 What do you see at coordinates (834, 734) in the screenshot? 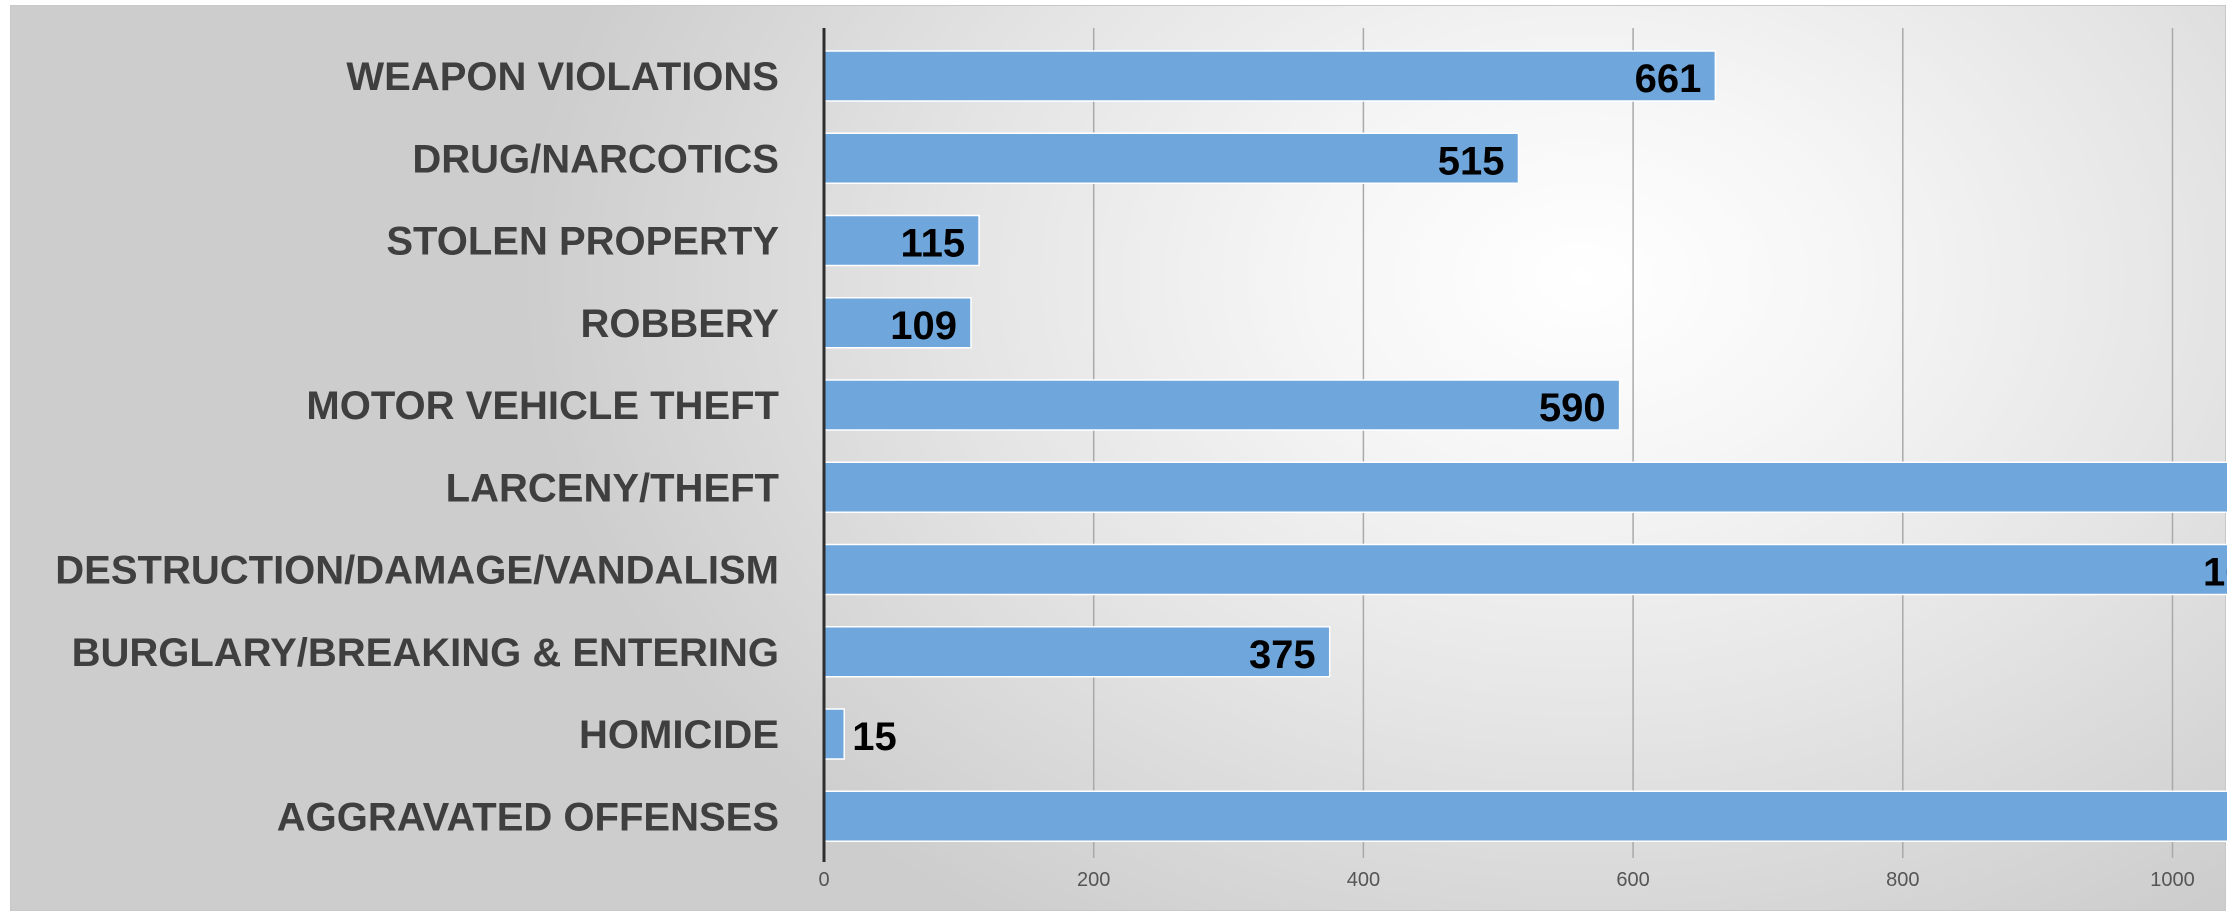
I see `bar-homicide` at bounding box center [834, 734].